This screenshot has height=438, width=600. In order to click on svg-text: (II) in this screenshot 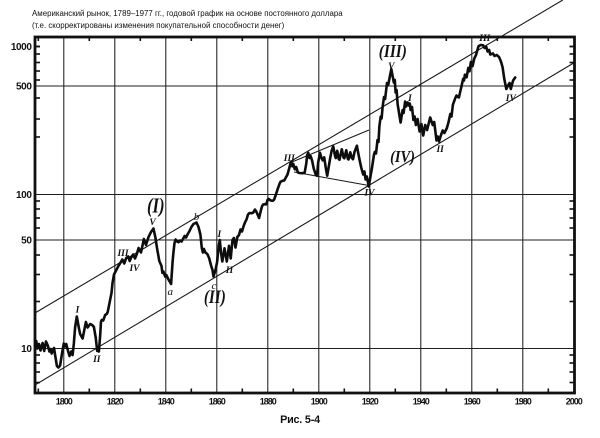, I will do `click(215, 296)`.